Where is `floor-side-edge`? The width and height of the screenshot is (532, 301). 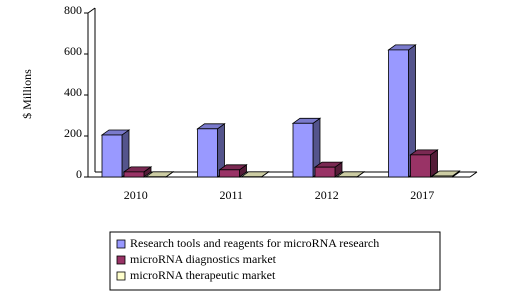
floor-side-edge is located at coordinates (473, 174).